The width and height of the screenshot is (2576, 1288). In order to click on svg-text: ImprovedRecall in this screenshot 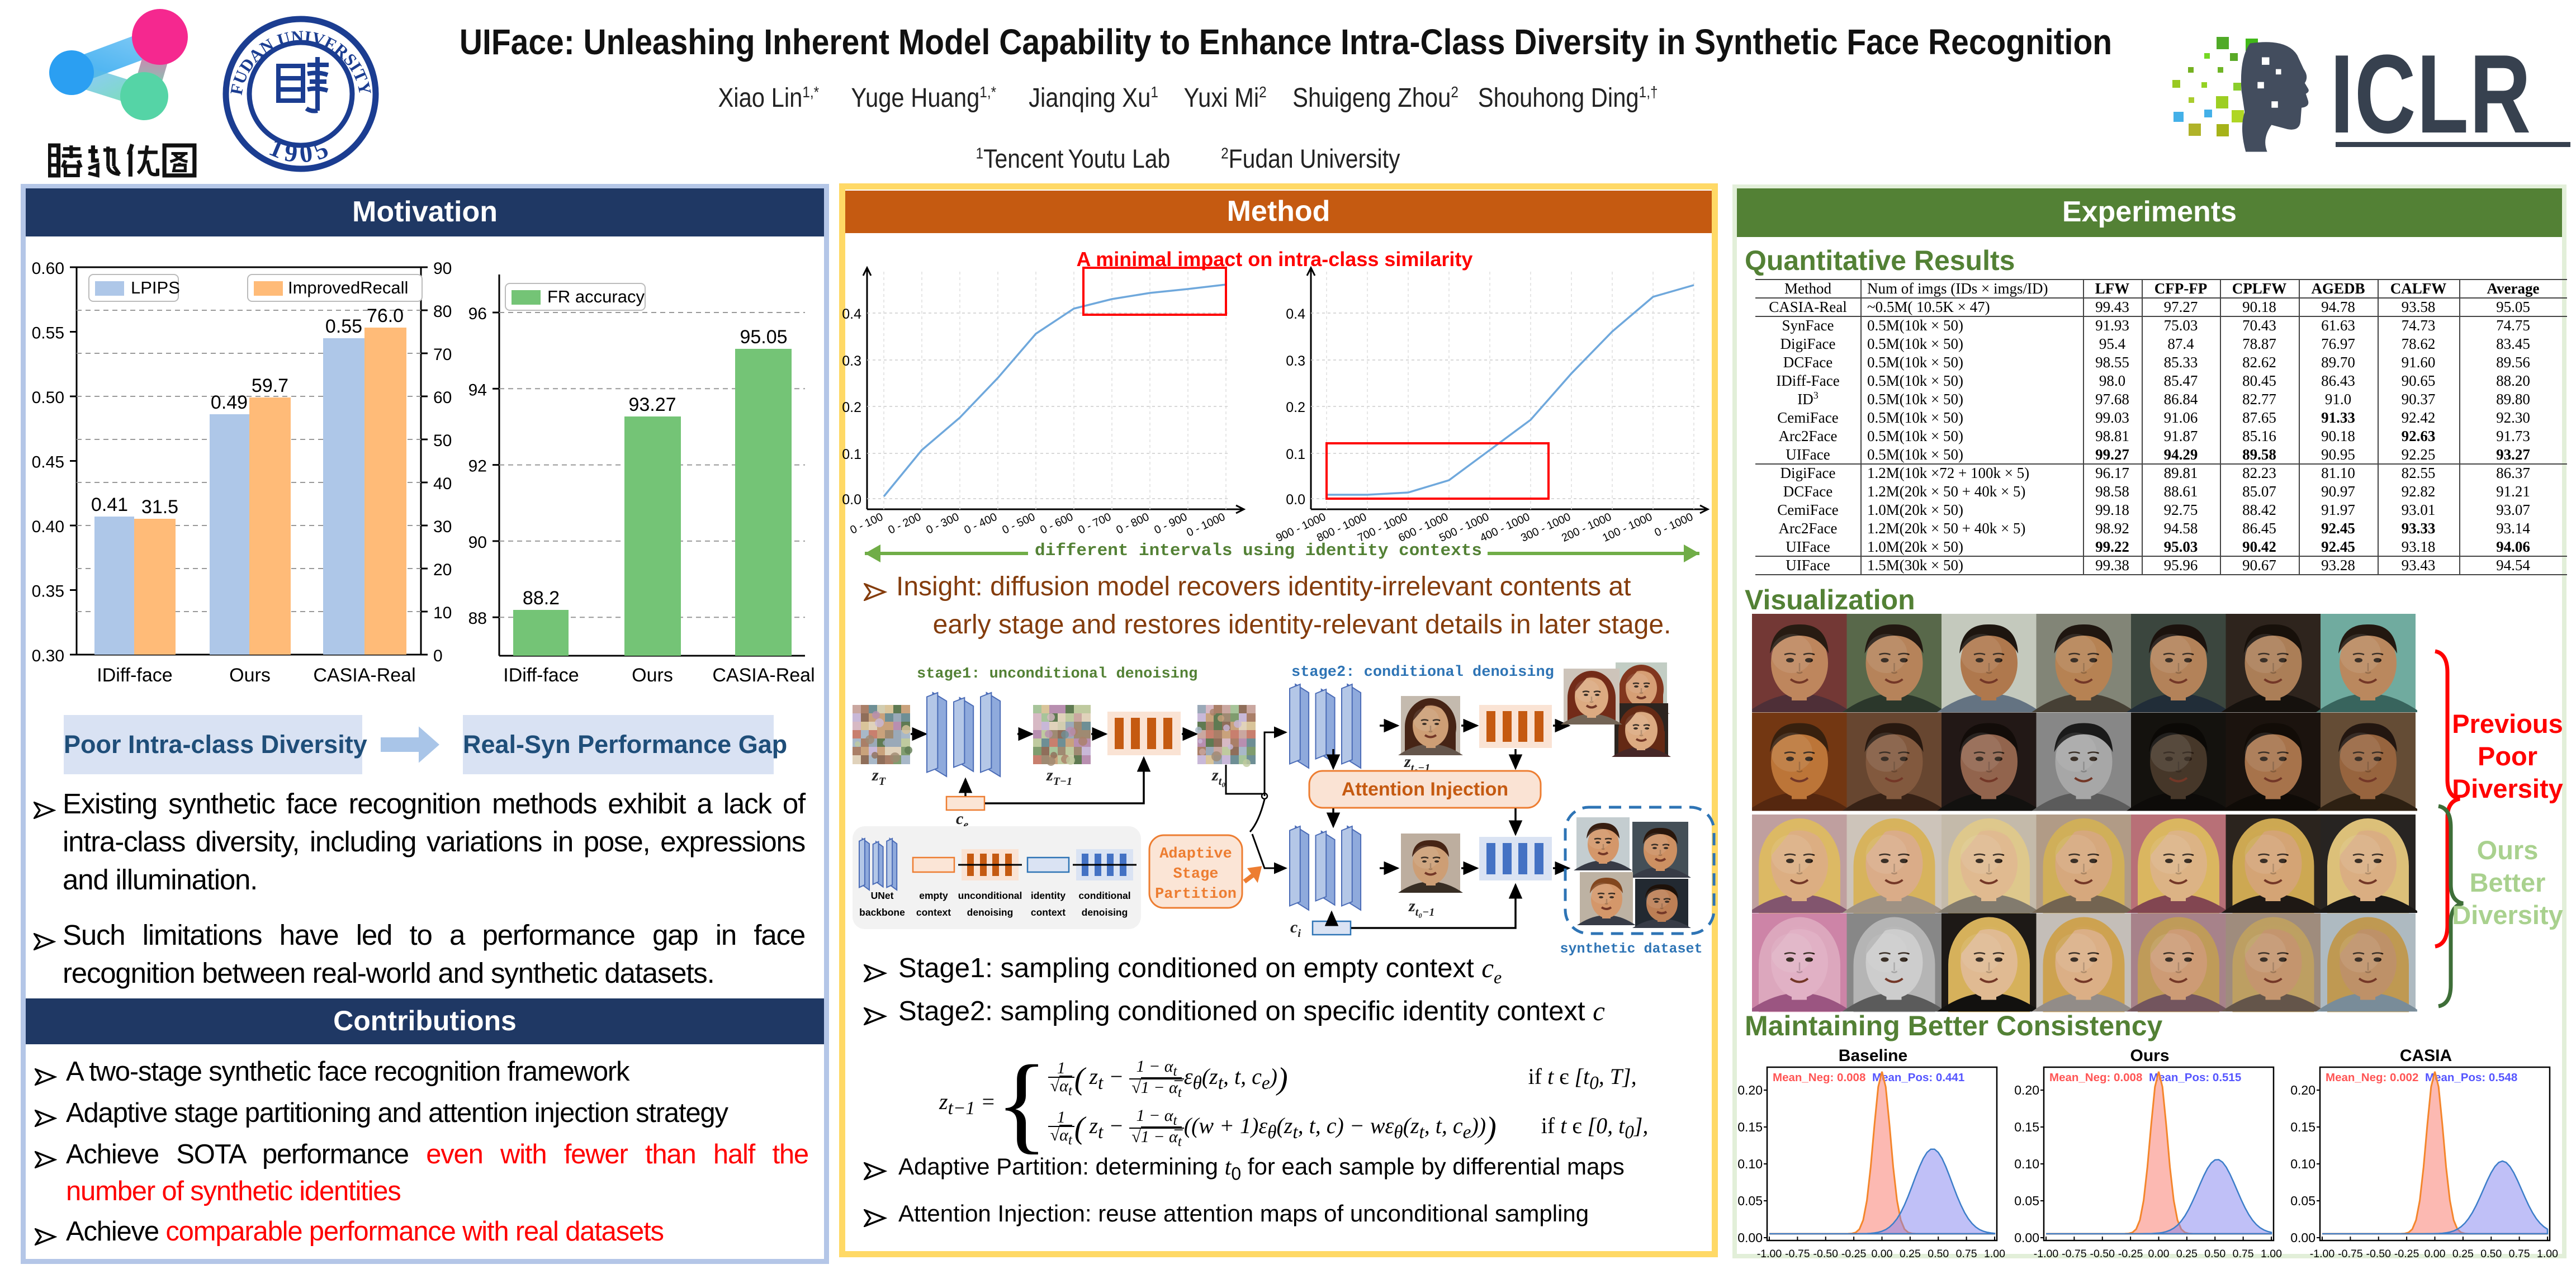, I will do `click(348, 288)`.